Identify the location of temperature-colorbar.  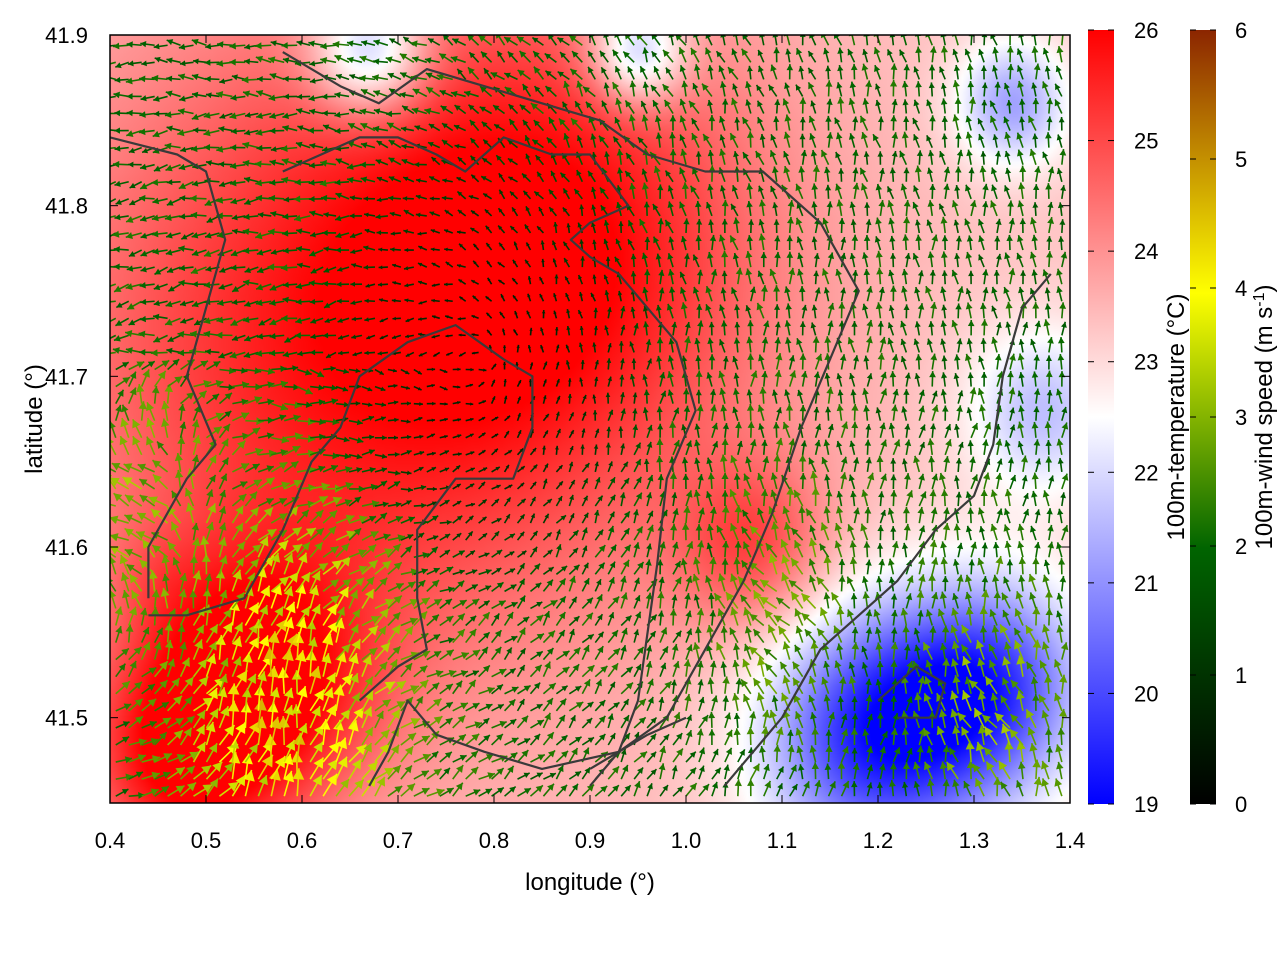
(1101, 417).